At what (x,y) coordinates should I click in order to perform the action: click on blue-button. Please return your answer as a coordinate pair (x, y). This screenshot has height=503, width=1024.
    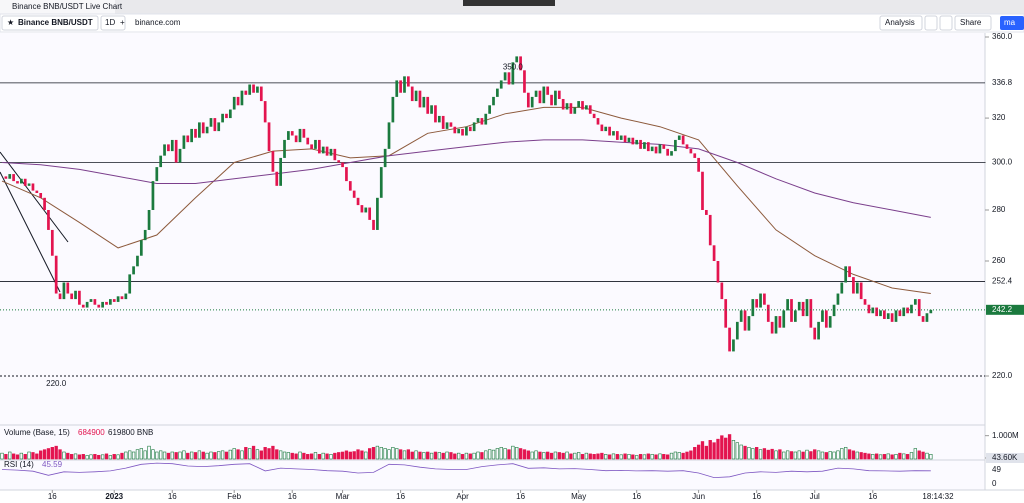
    Looking at the image, I should click on (1012, 23).